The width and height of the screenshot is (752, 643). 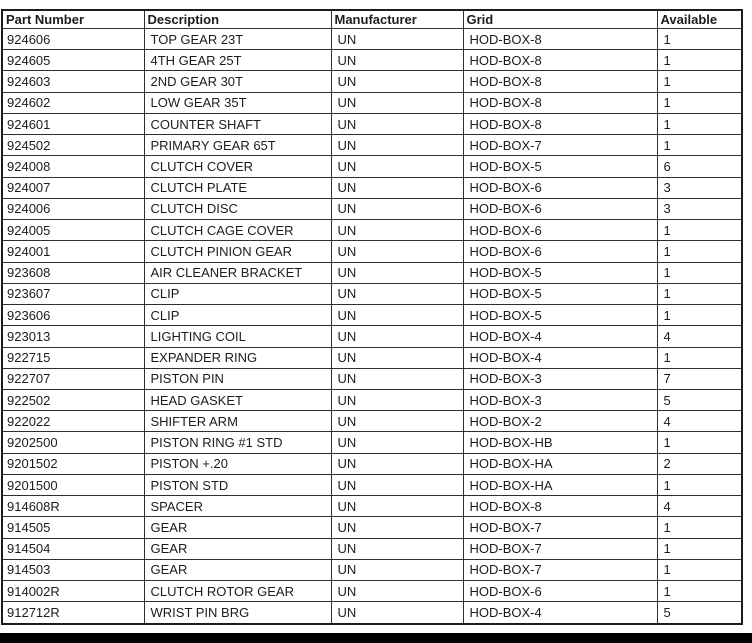 What do you see at coordinates (73, 102) in the screenshot?
I see `cell-part-number: 924602` at bounding box center [73, 102].